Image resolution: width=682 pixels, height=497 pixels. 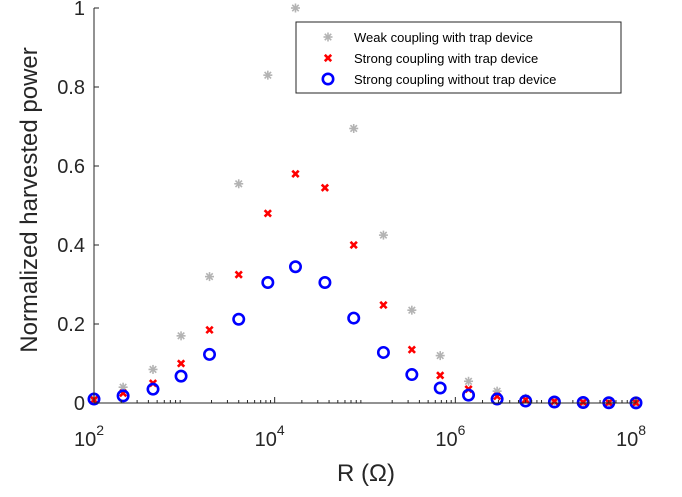 I want to click on asterisk-marker, so click(x=328, y=37).